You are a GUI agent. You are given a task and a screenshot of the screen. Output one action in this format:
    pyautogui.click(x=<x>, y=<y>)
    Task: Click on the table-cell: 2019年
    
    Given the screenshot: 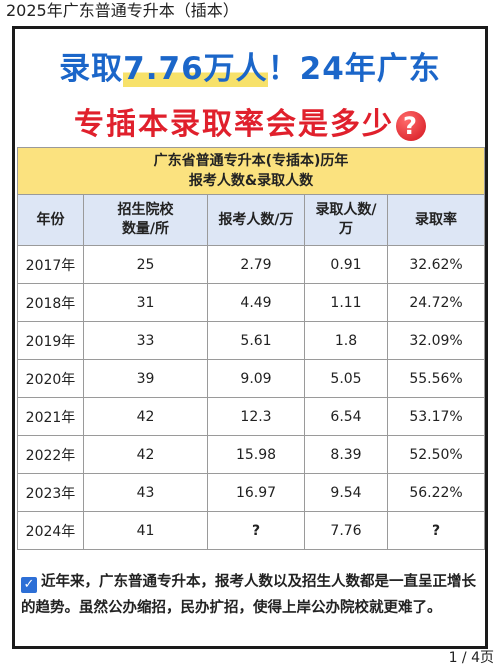 What is the action you would take?
    pyautogui.click(x=50, y=340)
    